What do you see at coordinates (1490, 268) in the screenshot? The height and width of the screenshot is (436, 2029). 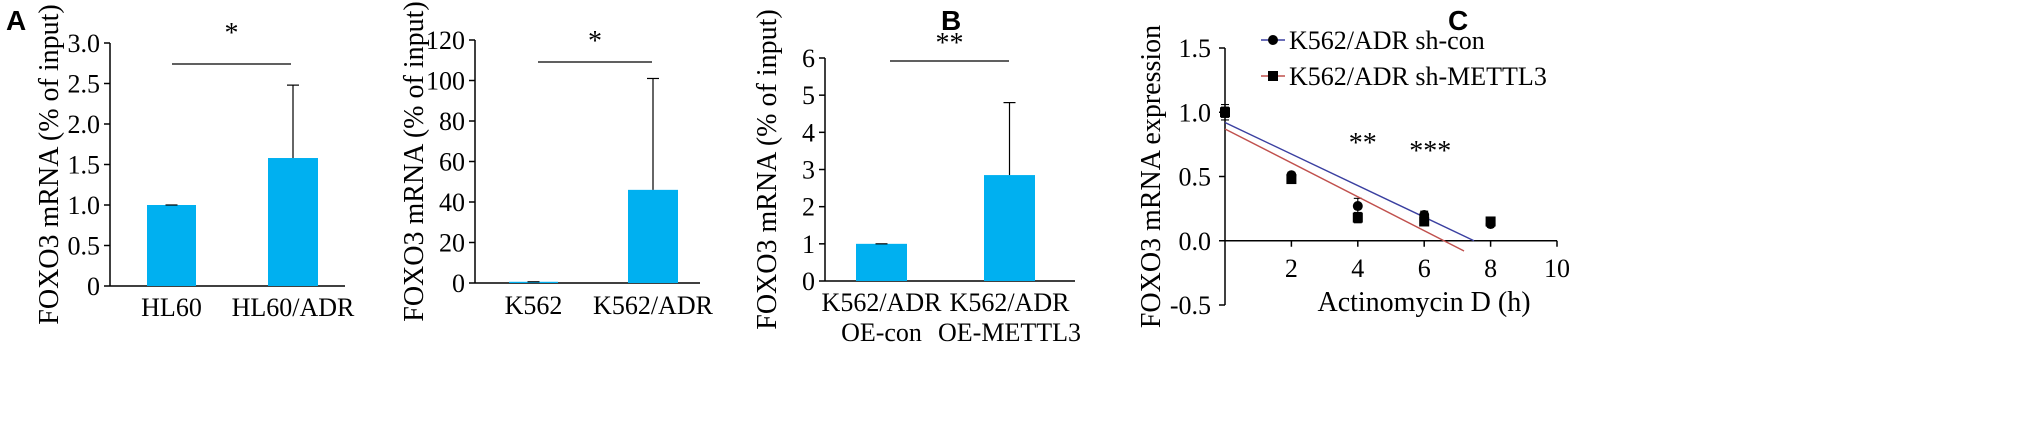 I see `x-tick-label: 8` at bounding box center [1490, 268].